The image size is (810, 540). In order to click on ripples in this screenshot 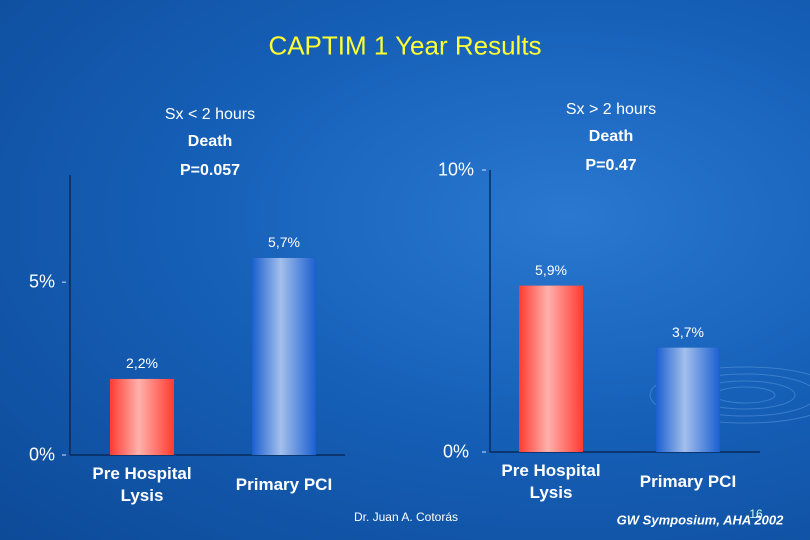, I will do `click(729, 395)`.